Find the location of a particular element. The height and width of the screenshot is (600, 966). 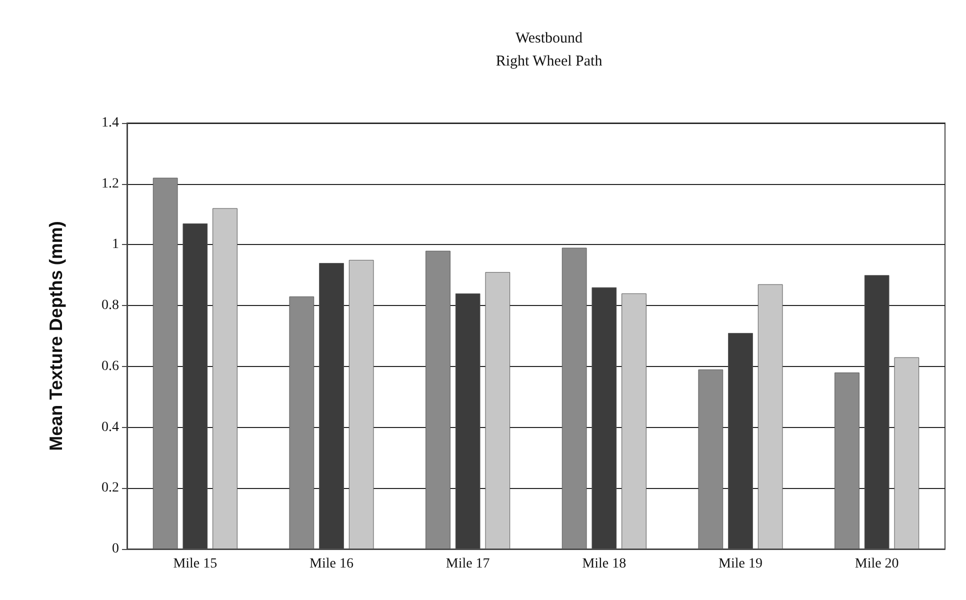

y-tick-label: 0.8 is located at coordinates (110, 306).